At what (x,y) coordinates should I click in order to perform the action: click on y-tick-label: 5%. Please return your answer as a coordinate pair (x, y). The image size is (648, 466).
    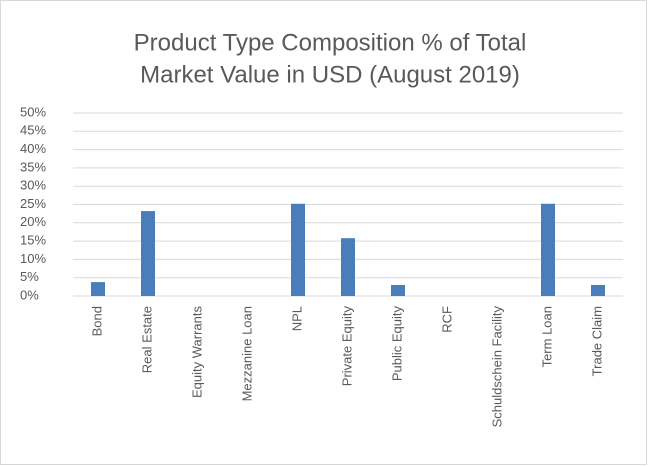
    Looking at the image, I should click on (29, 276).